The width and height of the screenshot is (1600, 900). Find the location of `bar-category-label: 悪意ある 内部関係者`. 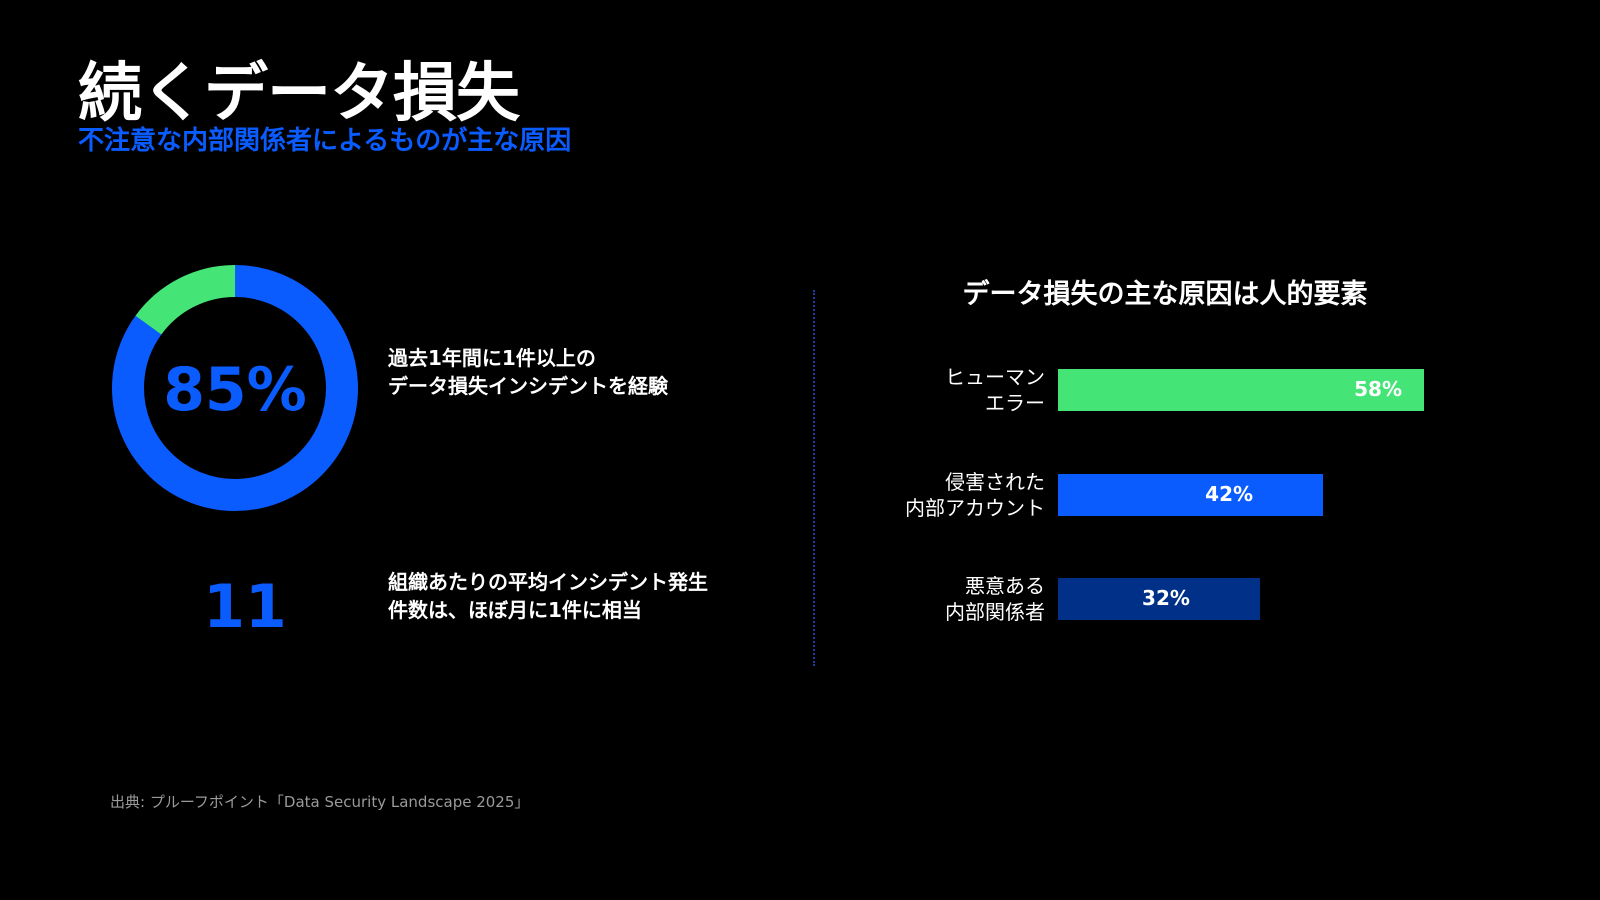

bar-category-label: 悪意ある 内部関係者 is located at coordinates (945, 599).